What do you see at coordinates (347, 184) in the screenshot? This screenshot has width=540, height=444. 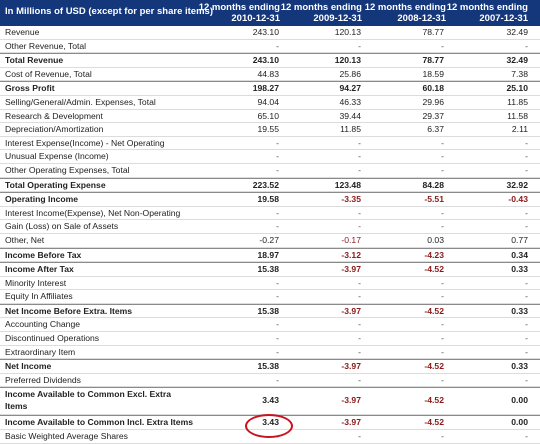 I see `row-value: 123.48` at bounding box center [347, 184].